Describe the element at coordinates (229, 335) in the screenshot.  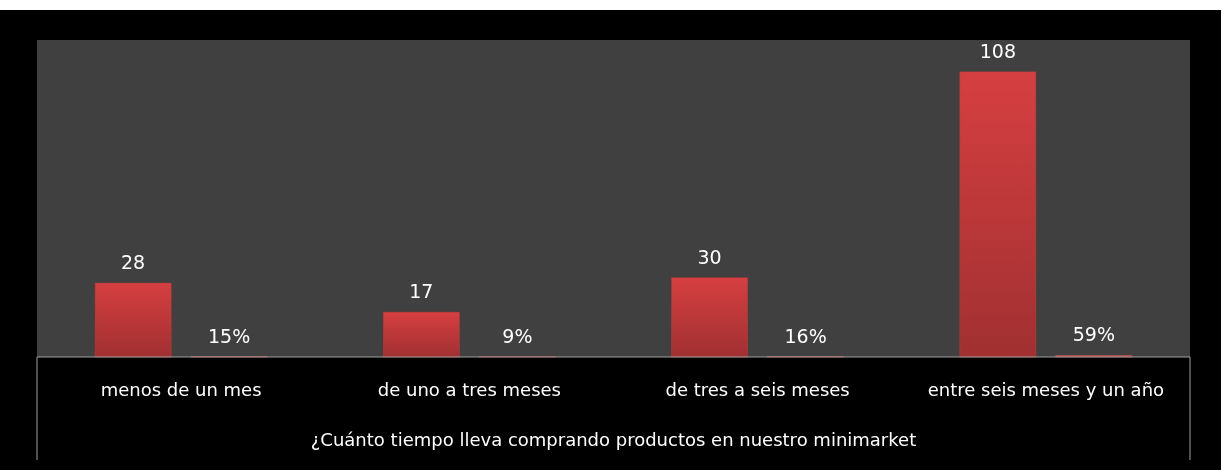
I see `data-label: 15%` at that location.